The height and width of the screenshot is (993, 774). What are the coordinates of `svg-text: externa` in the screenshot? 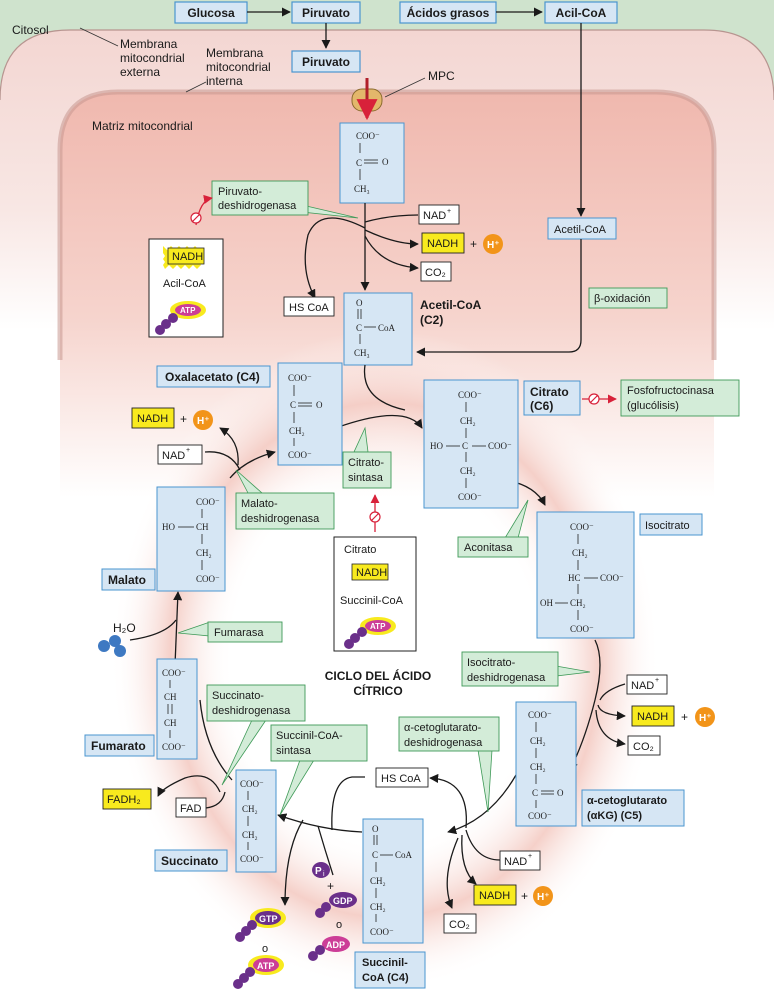 It's located at (140, 72).